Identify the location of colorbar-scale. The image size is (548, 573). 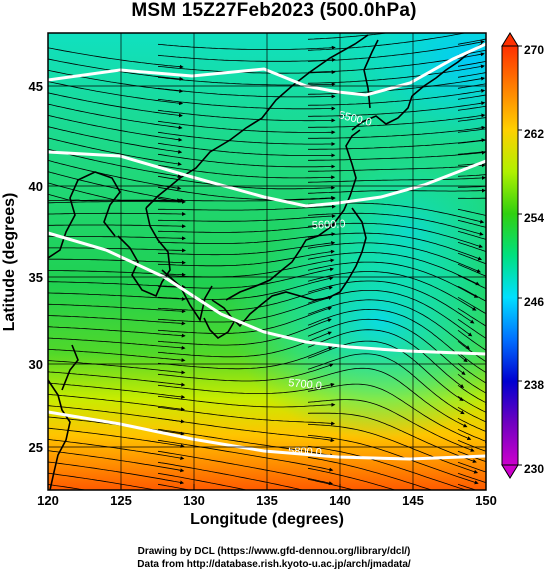
(510, 255).